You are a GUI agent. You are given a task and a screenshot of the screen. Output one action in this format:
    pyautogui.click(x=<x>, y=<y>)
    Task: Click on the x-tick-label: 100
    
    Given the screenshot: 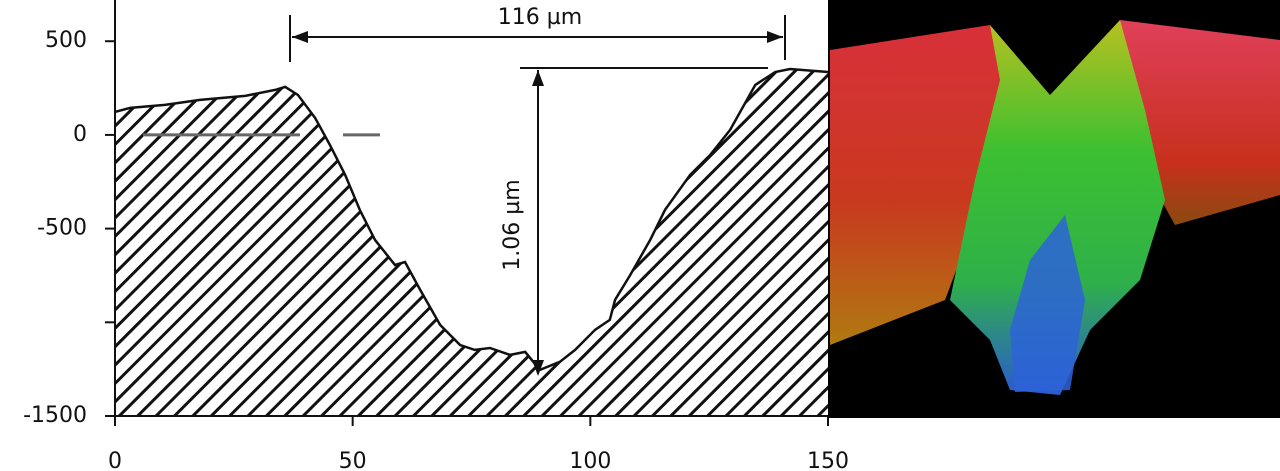 What is the action you would take?
    pyautogui.click(x=590, y=460)
    